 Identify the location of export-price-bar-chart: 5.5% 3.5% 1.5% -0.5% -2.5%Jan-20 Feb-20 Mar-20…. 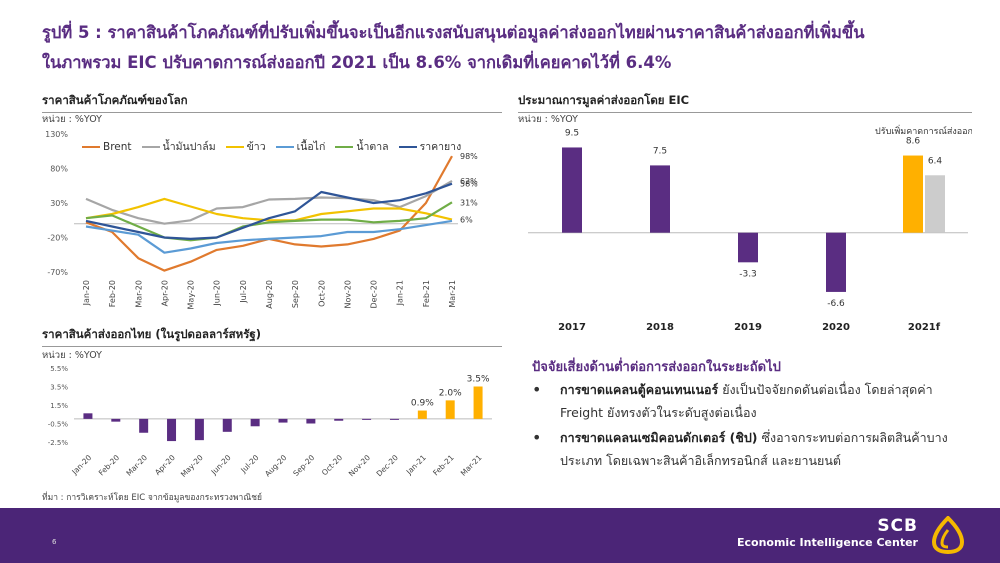
(270, 422).